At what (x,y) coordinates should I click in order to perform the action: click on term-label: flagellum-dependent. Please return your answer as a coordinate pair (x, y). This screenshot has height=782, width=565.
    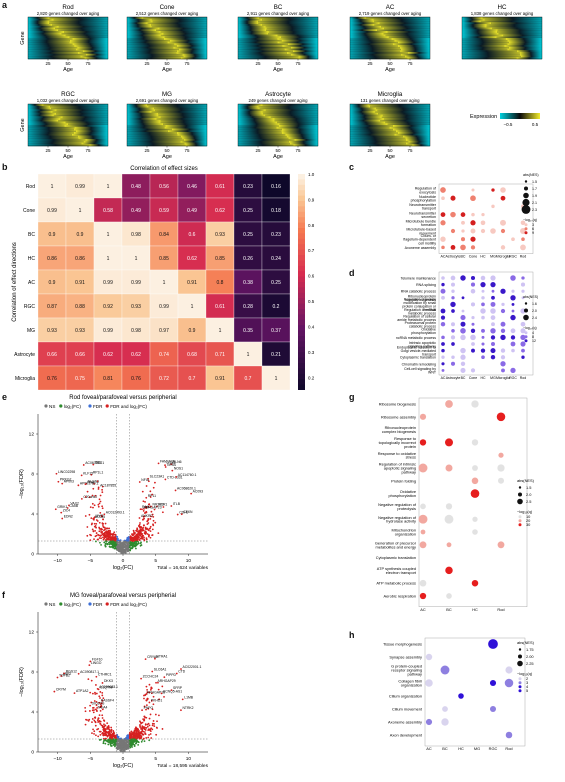
    Looking at the image, I should click on (419, 240).